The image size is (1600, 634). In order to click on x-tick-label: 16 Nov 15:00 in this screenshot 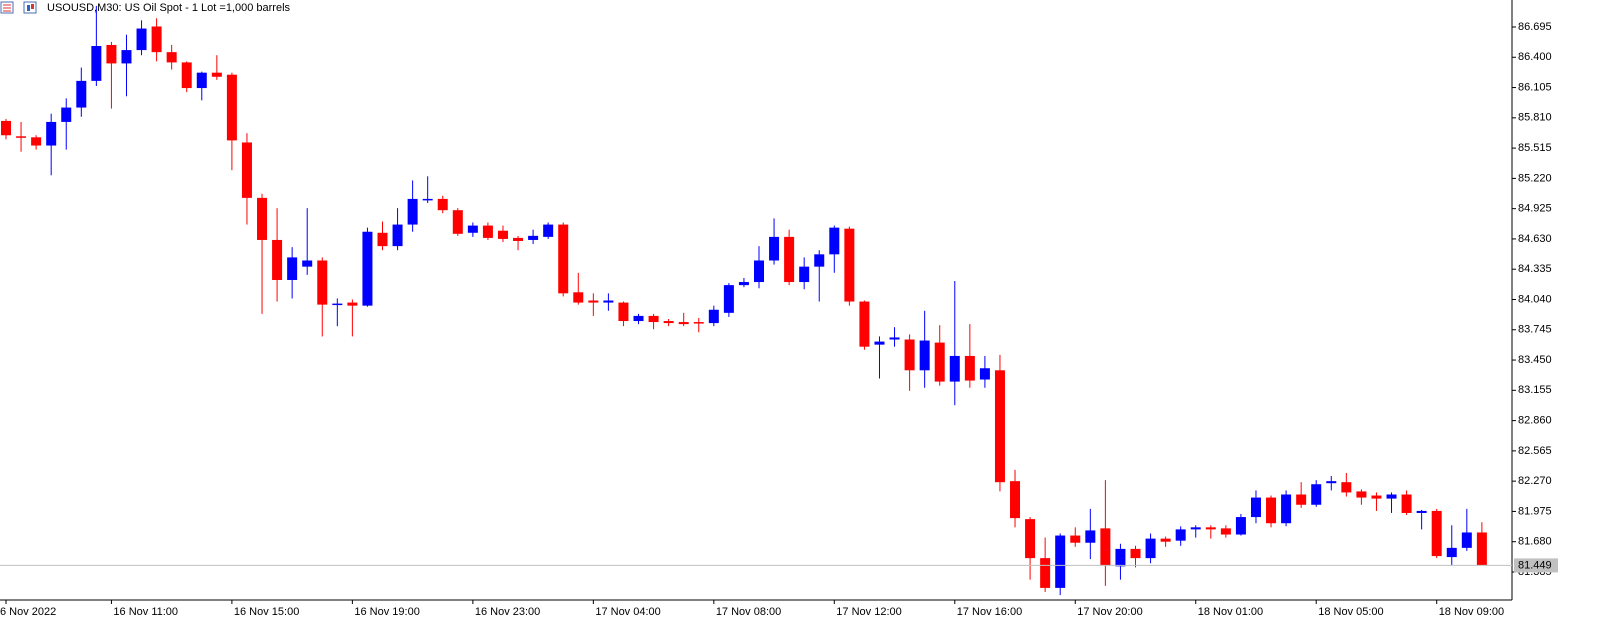, I will do `click(266, 612)`.